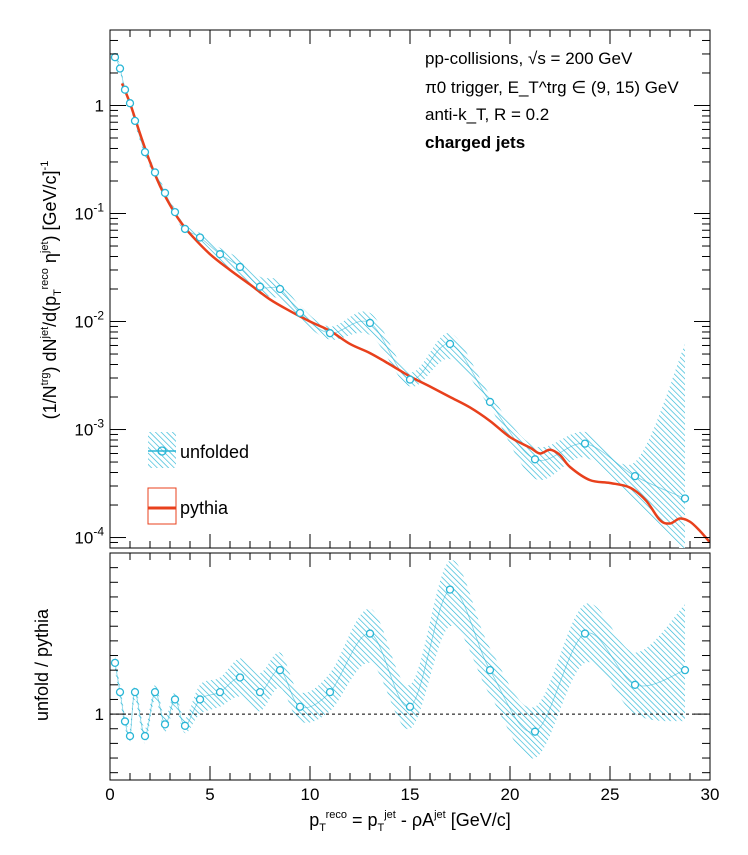  What do you see at coordinates (510, 794) in the screenshot?
I see `x-tick-label: 20` at bounding box center [510, 794].